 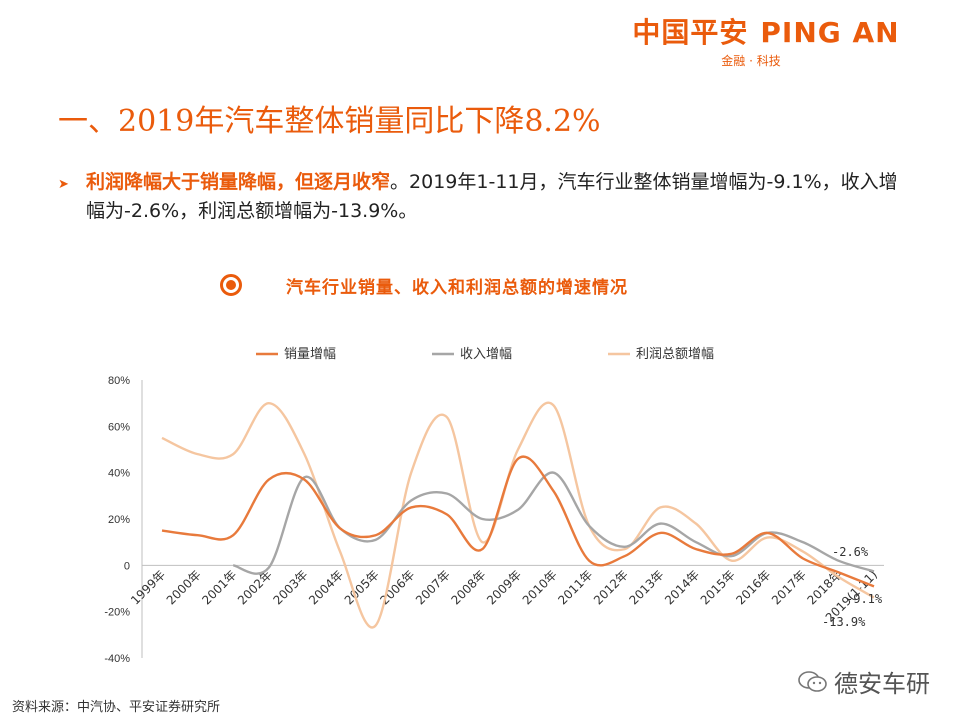 What do you see at coordinates (751, 61) in the screenshot?
I see `logo-slogan: 金融 · 科技` at bounding box center [751, 61].